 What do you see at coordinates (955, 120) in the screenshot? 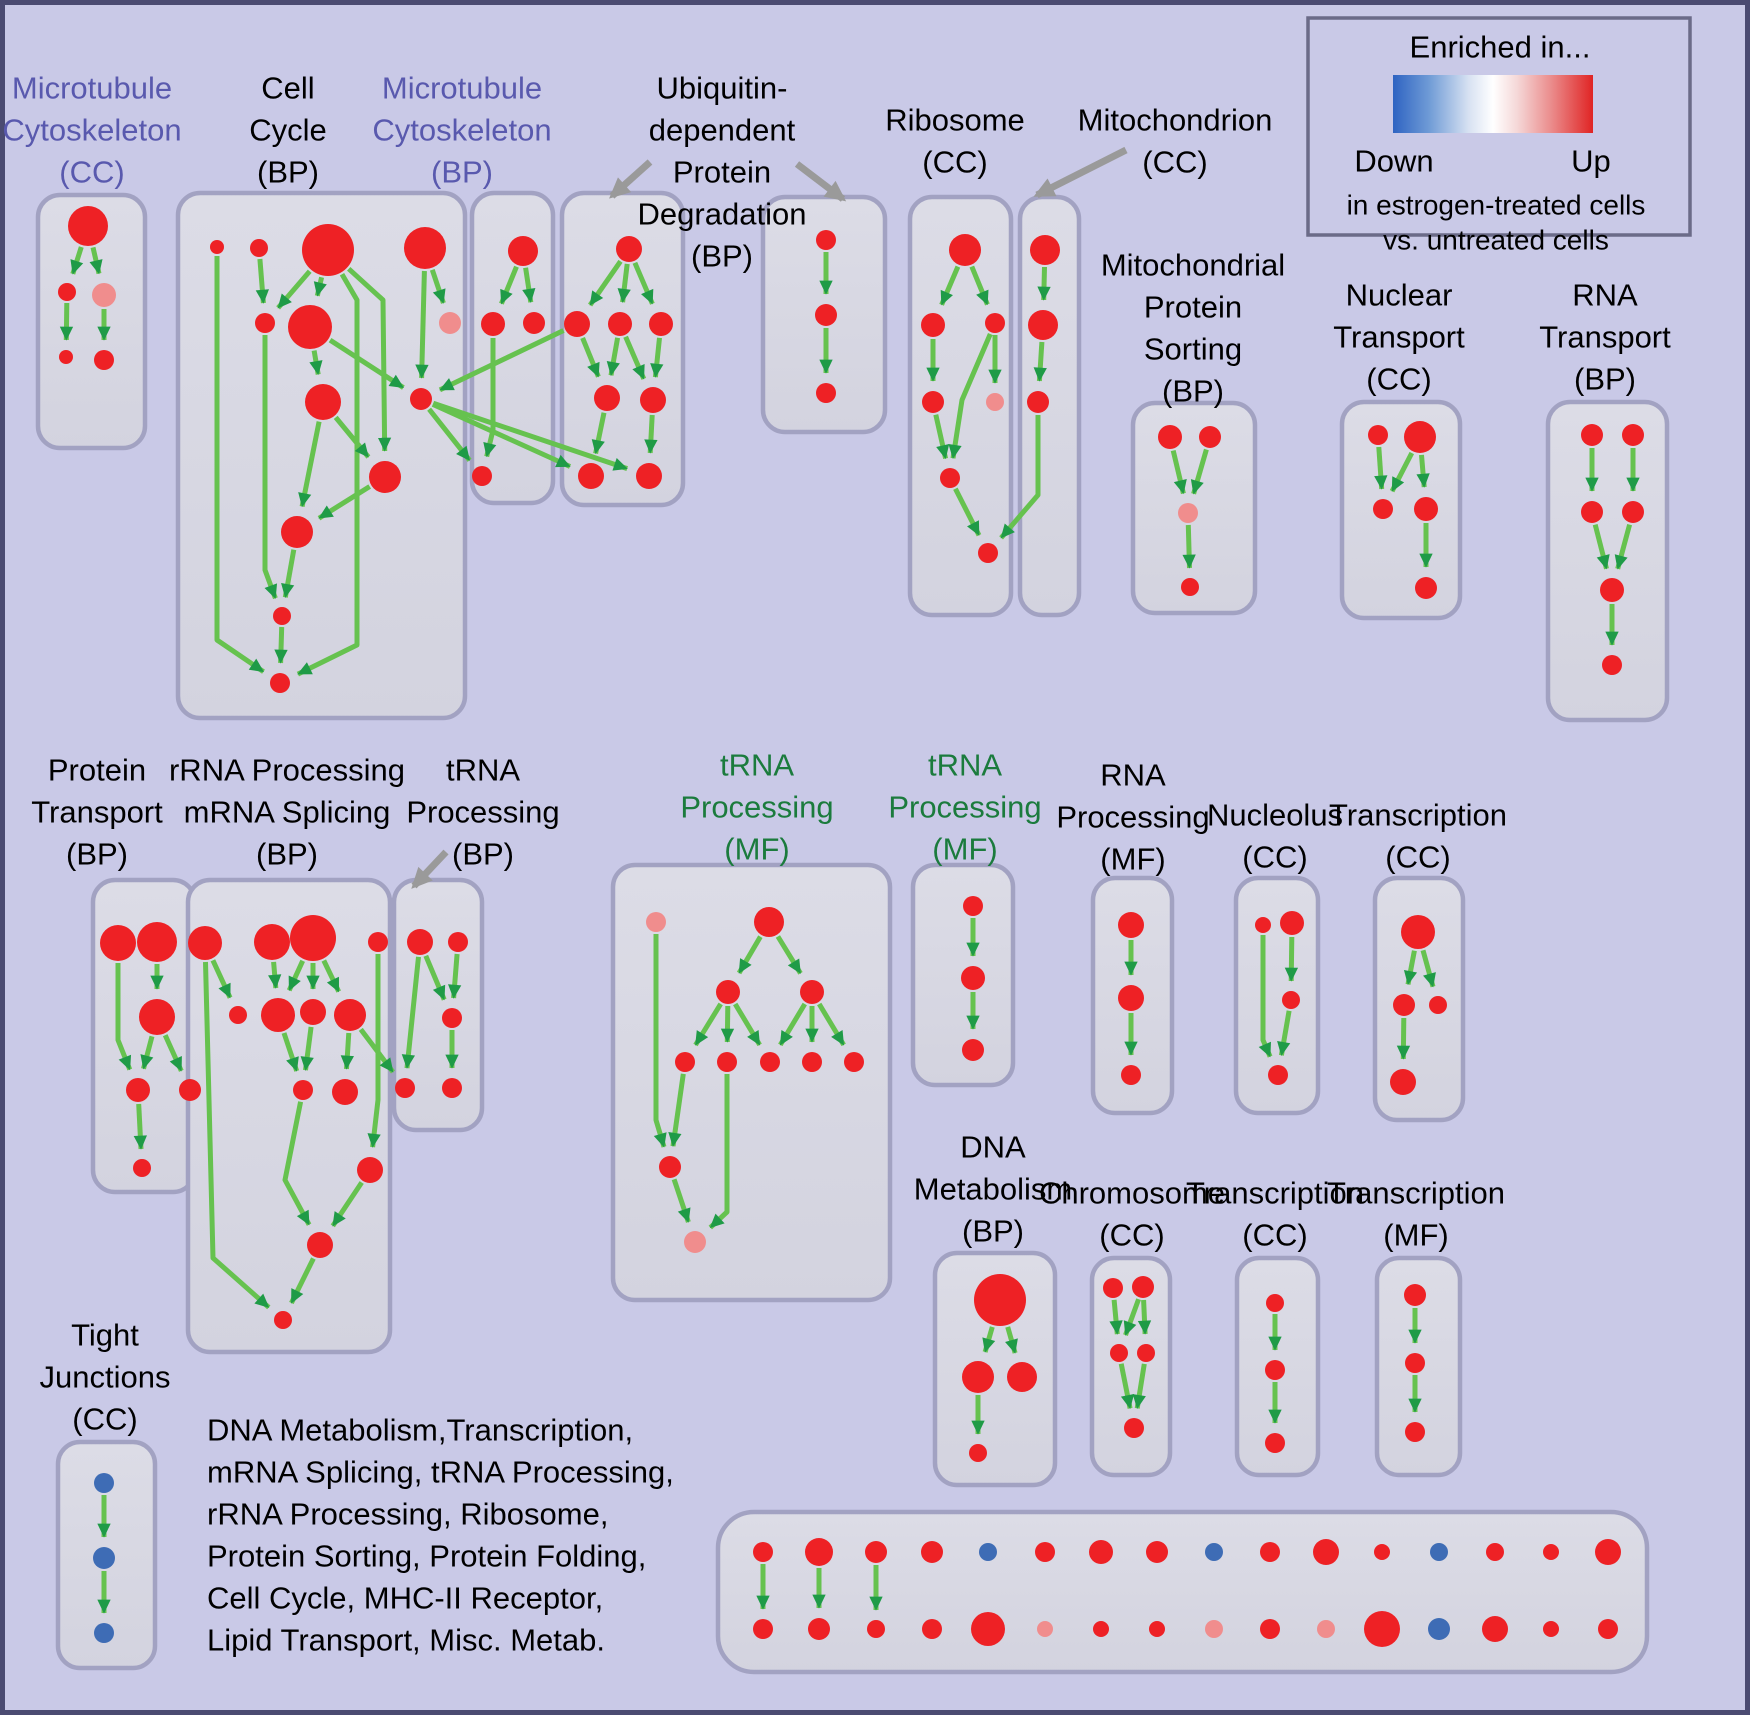
I see `label-ribosome-cc-line-0: Ribosome` at bounding box center [955, 120].